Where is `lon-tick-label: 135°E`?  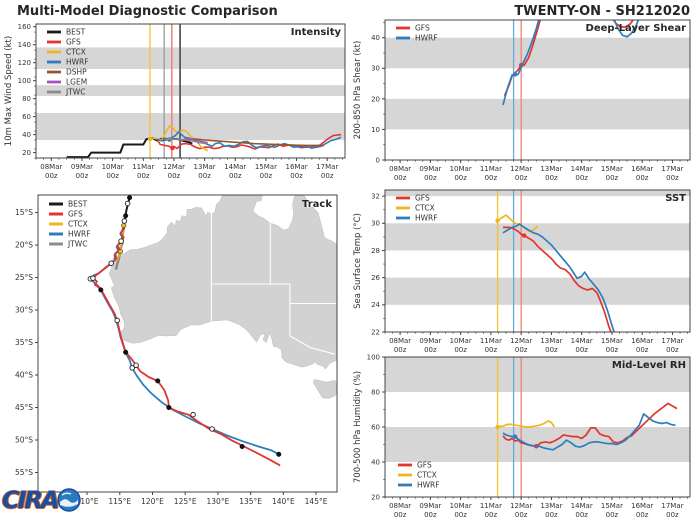 lon-tick-label: 135°E is located at coordinates (250, 501).